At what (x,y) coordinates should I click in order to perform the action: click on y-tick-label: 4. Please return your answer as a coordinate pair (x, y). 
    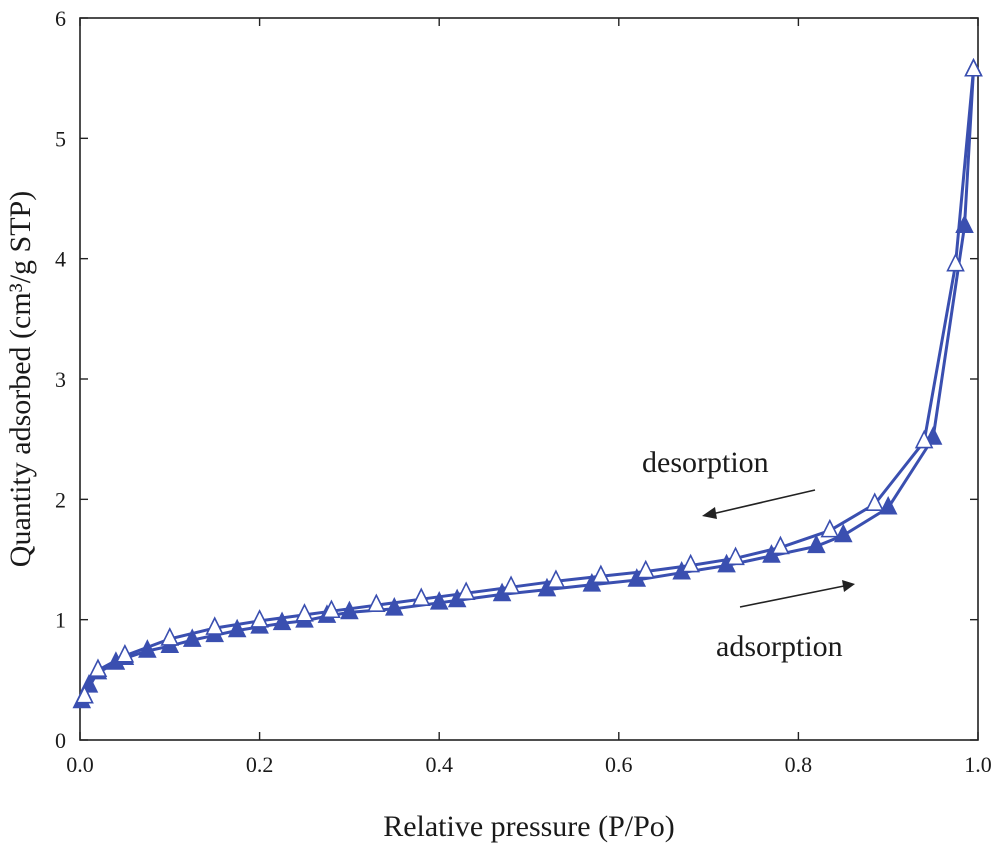
    Looking at the image, I should click on (60, 259).